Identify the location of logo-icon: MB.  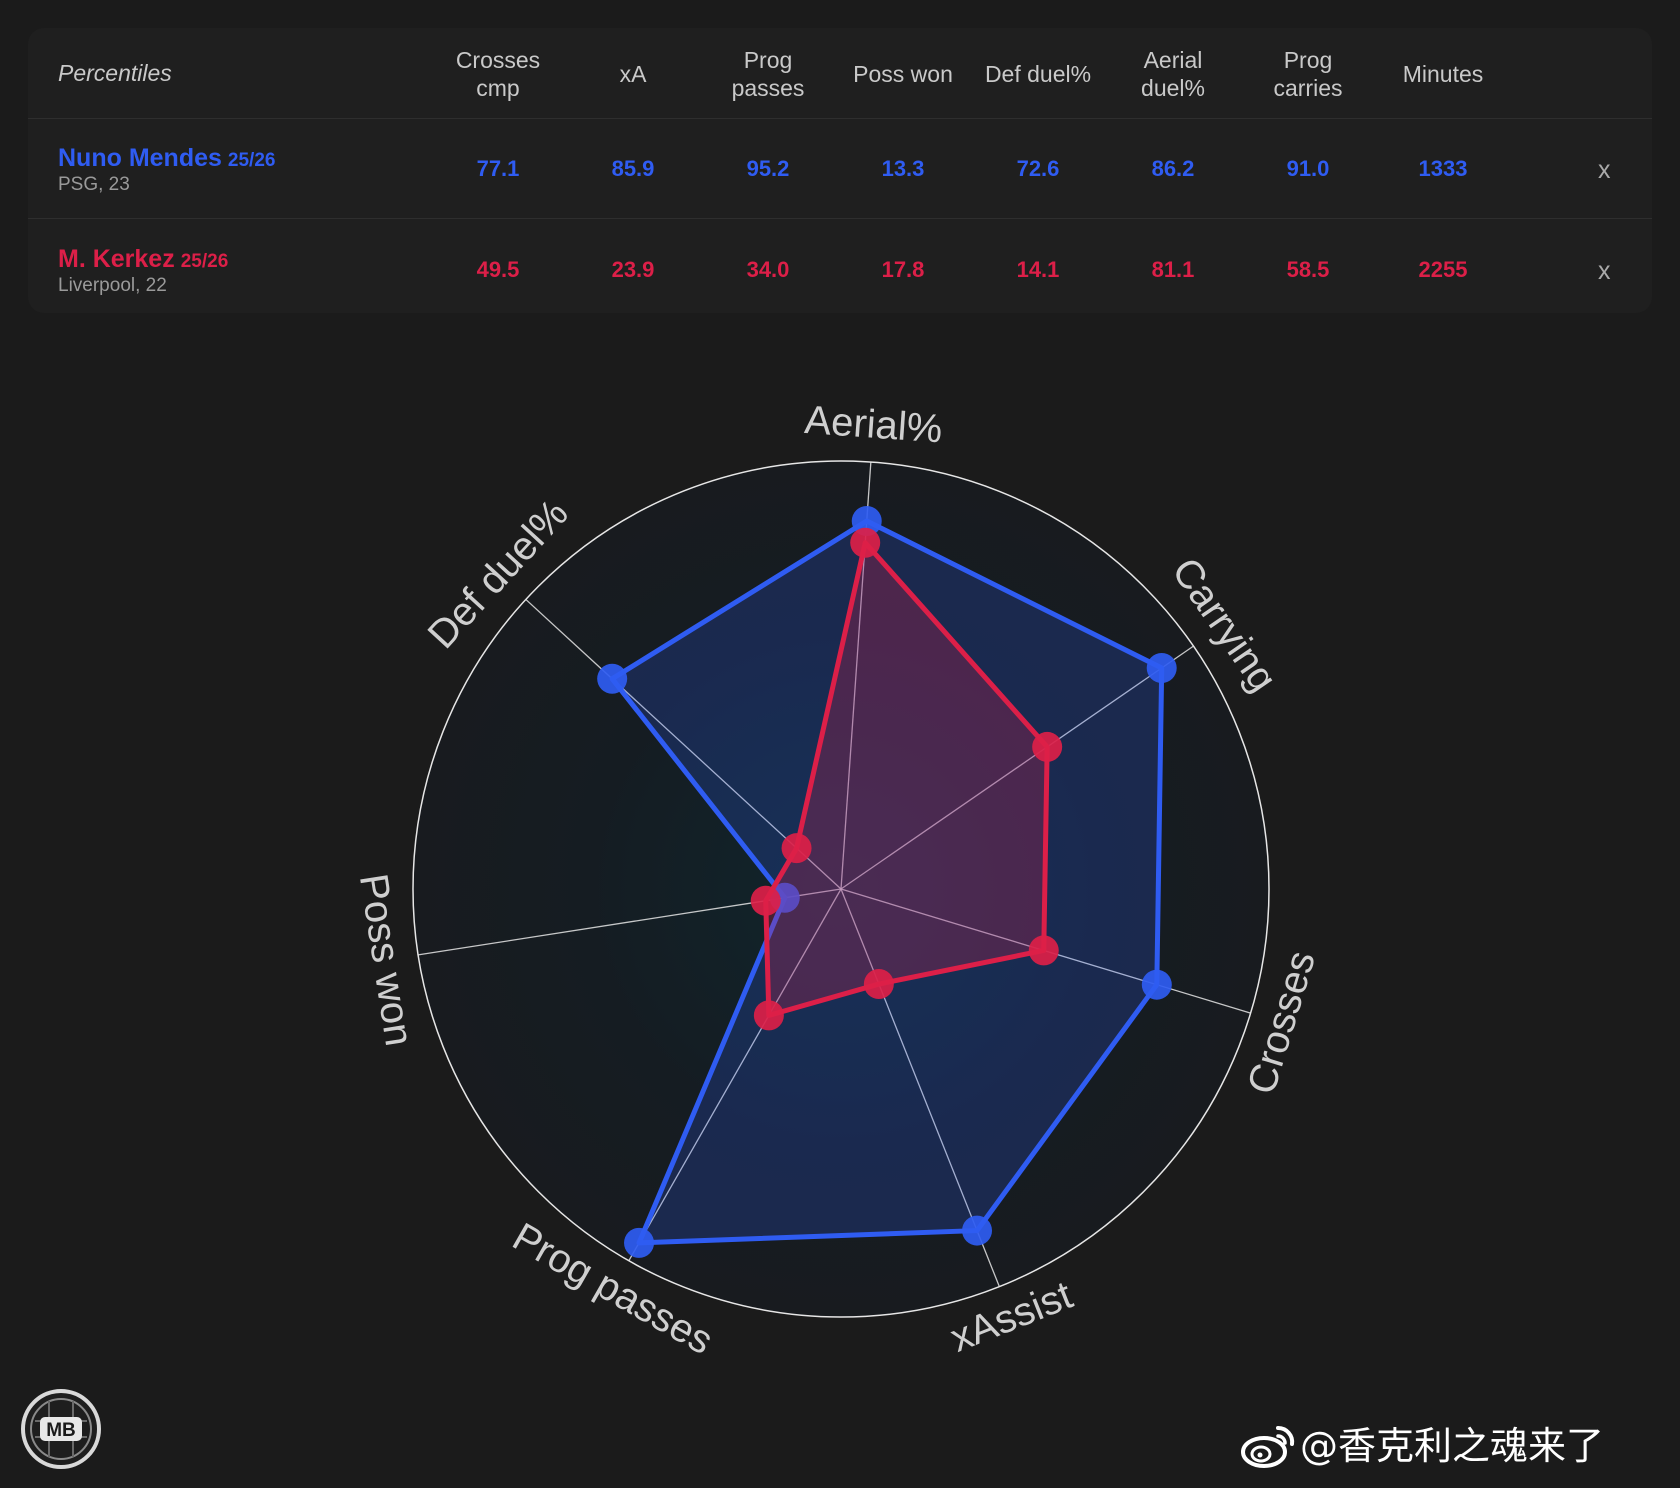
(61, 1431).